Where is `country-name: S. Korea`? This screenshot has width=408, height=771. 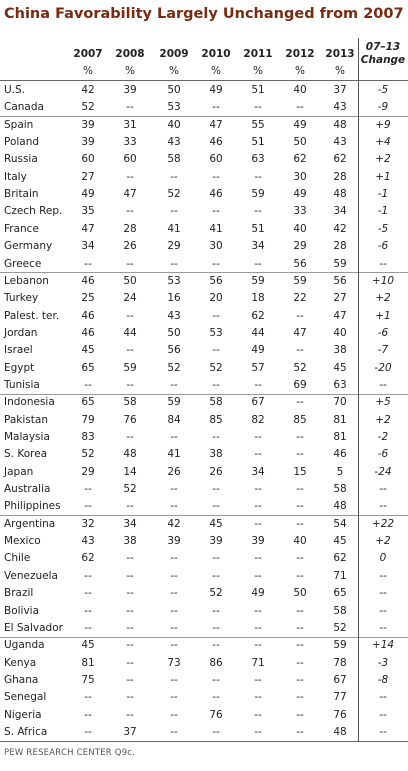 country-name: S. Korea is located at coordinates (26, 454).